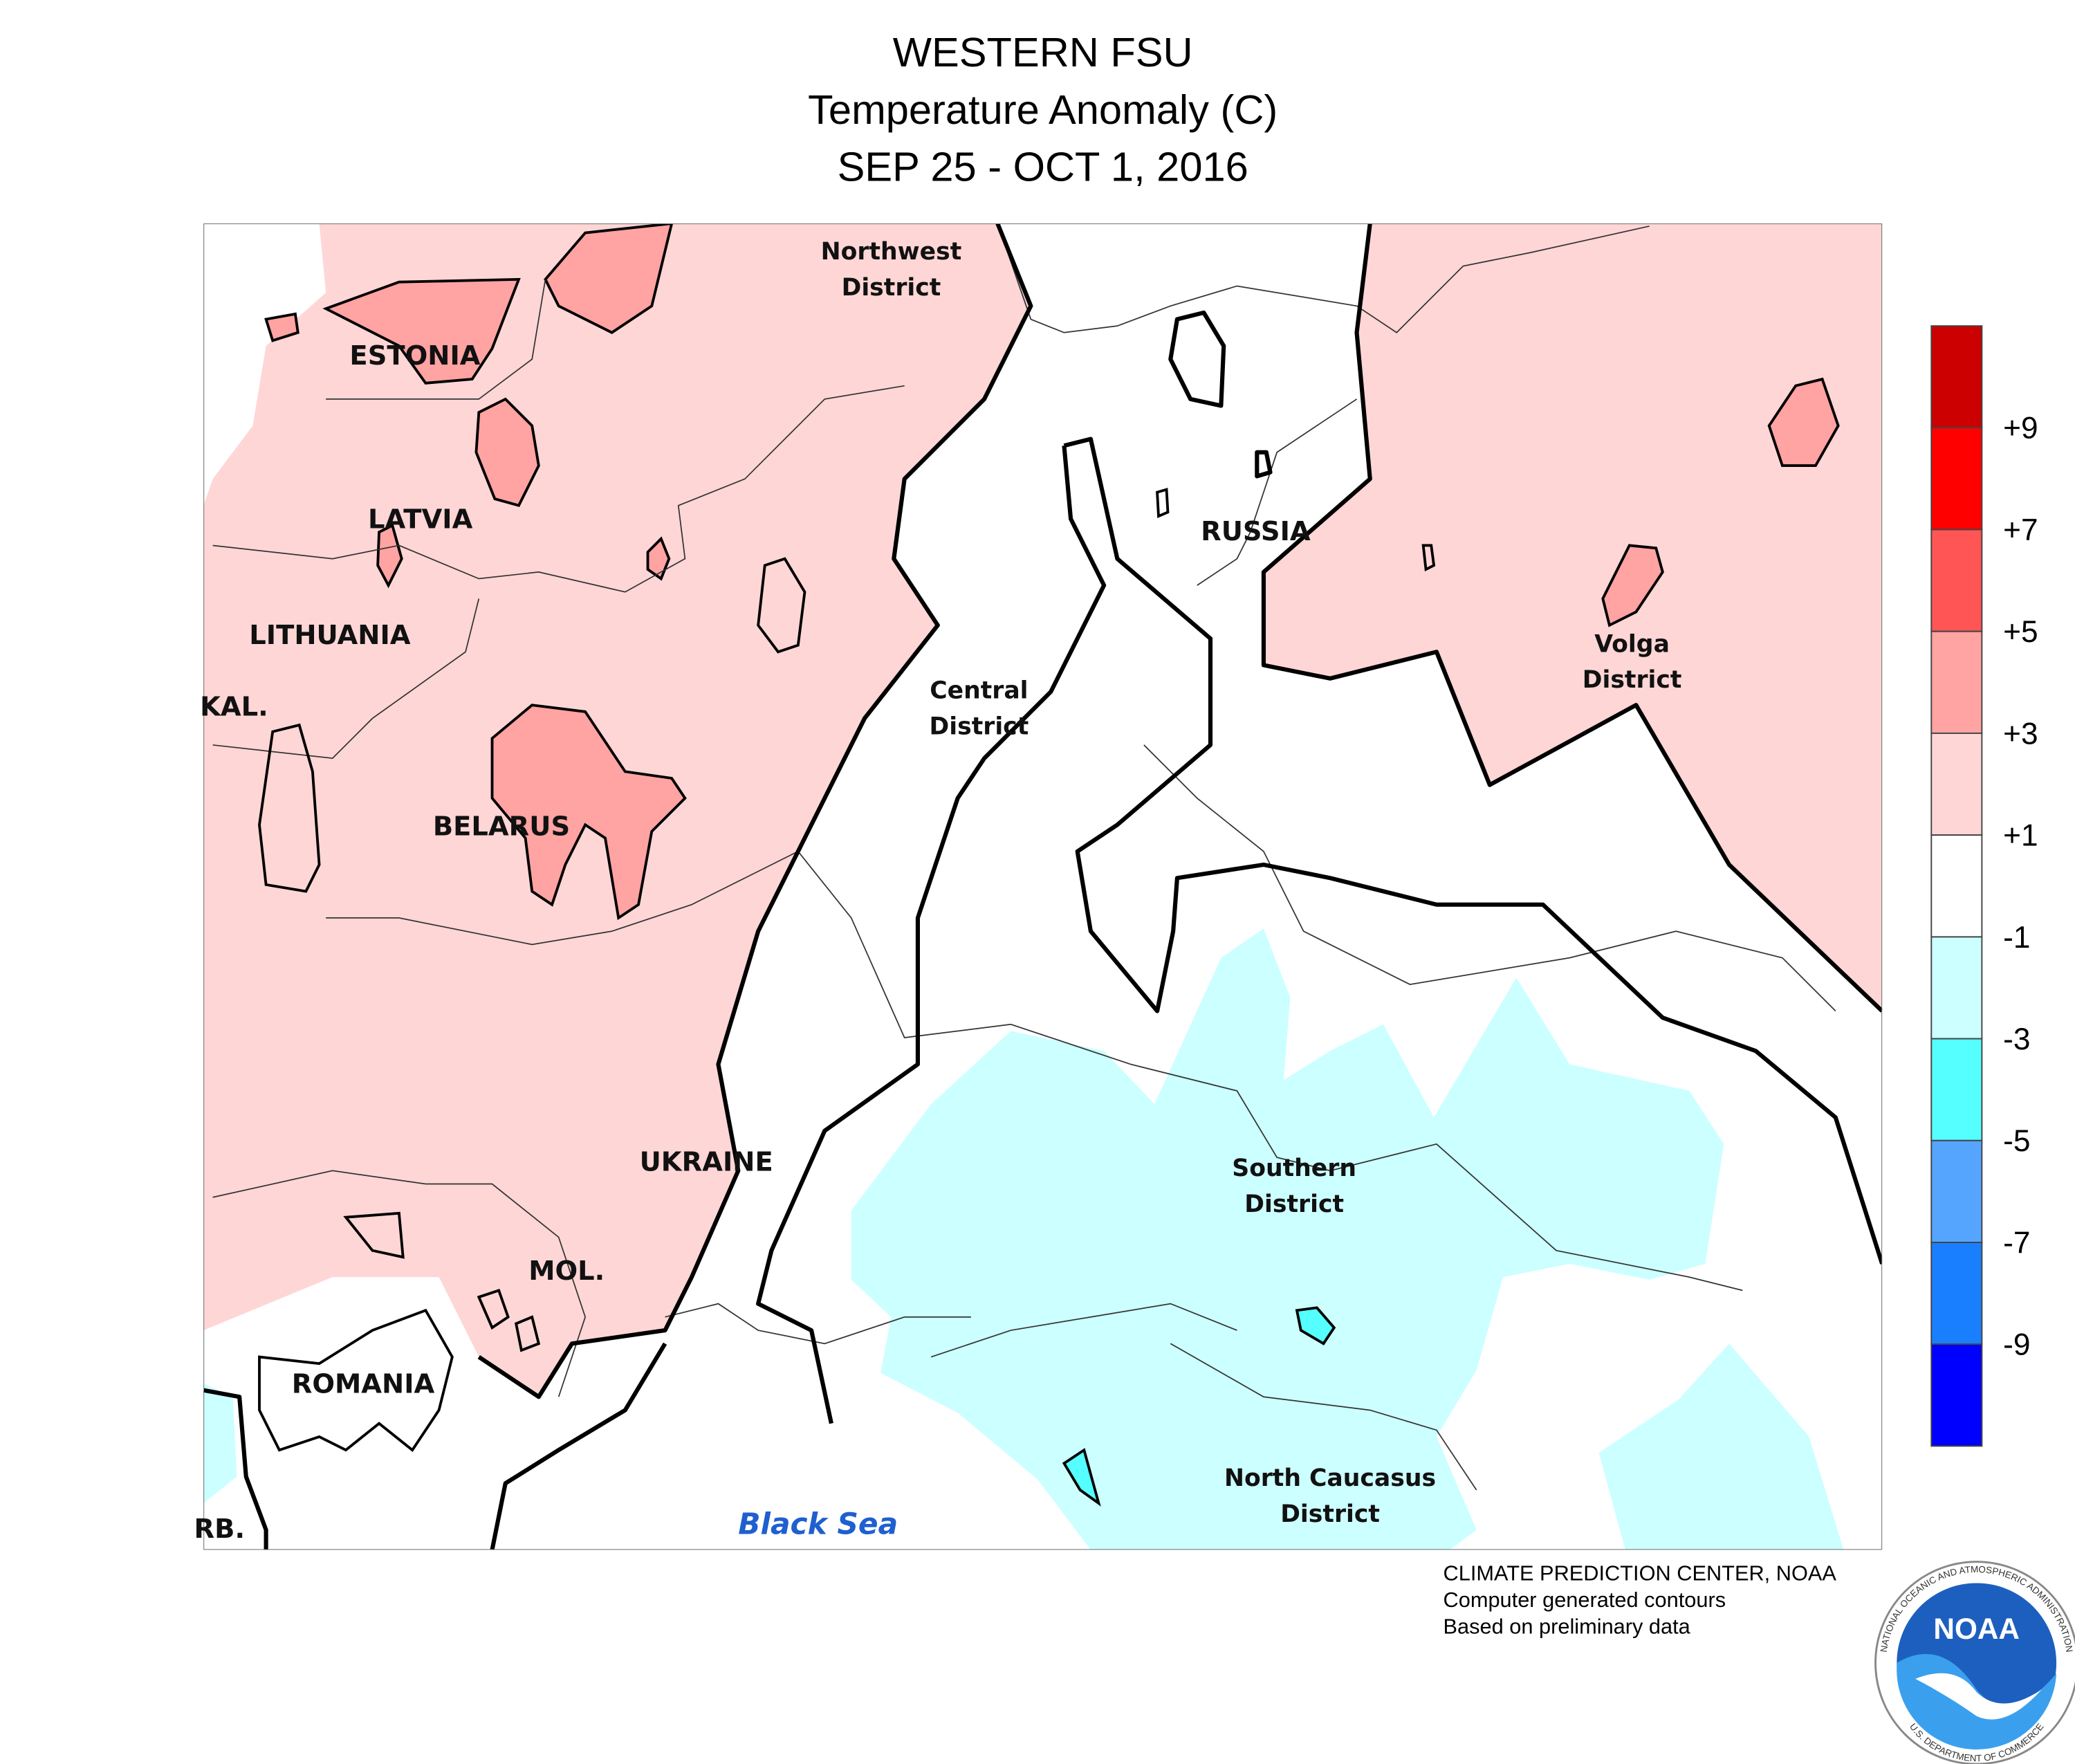  Describe the element at coordinates (420, 519) in the screenshot. I see `map-label: LATVIA` at that location.